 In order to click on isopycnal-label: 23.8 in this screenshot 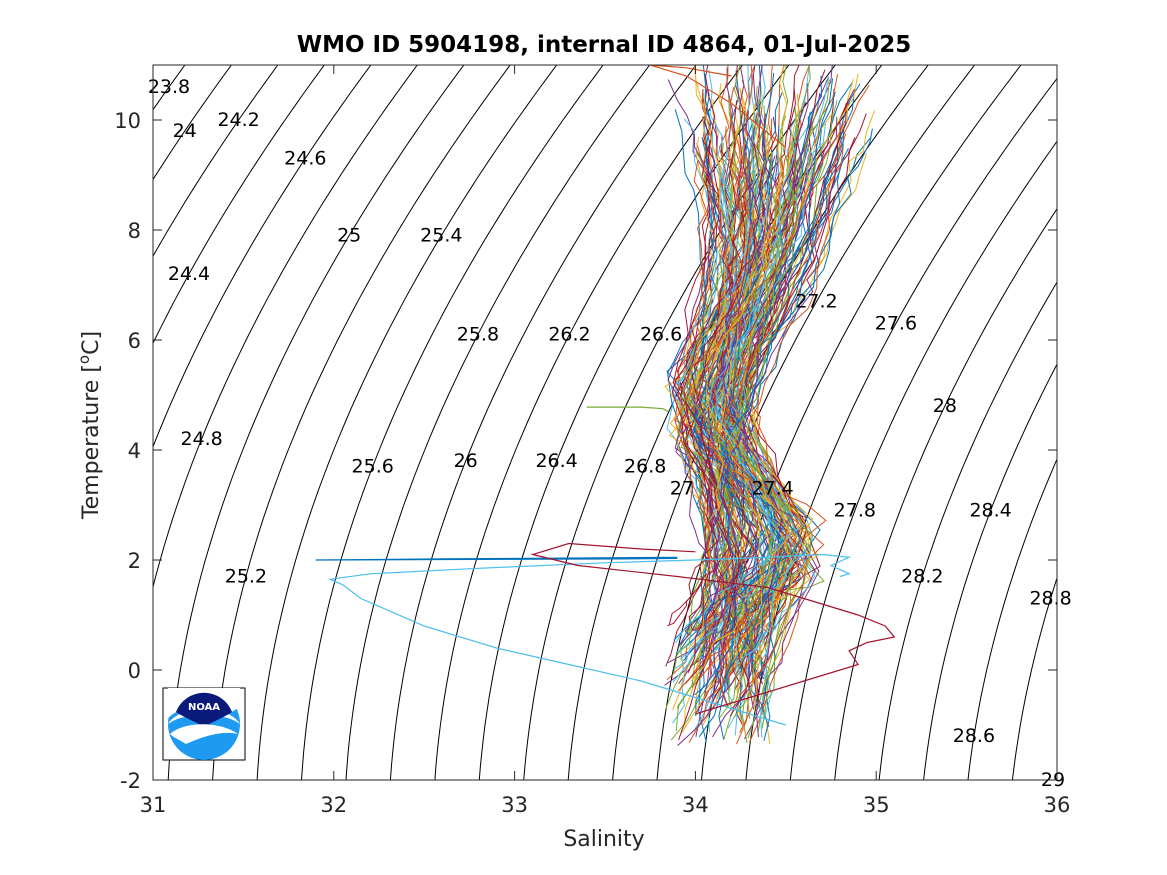, I will do `click(169, 87)`.